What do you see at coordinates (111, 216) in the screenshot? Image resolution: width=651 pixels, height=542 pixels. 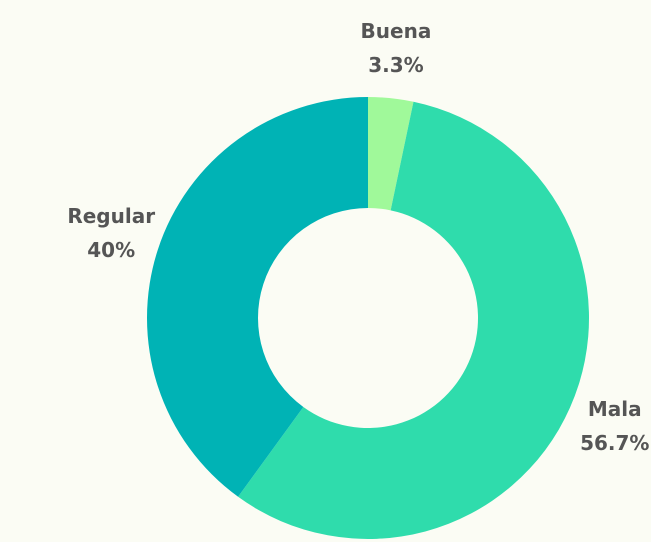 I see `slice-name: Regular` at bounding box center [111, 216].